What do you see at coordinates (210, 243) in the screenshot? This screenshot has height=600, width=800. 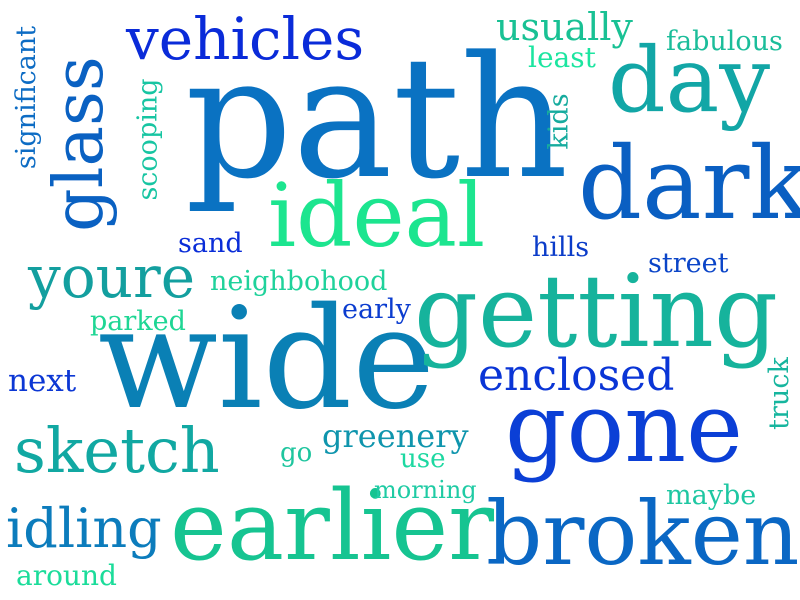 I see `word-sand: sand` at bounding box center [210, 243].